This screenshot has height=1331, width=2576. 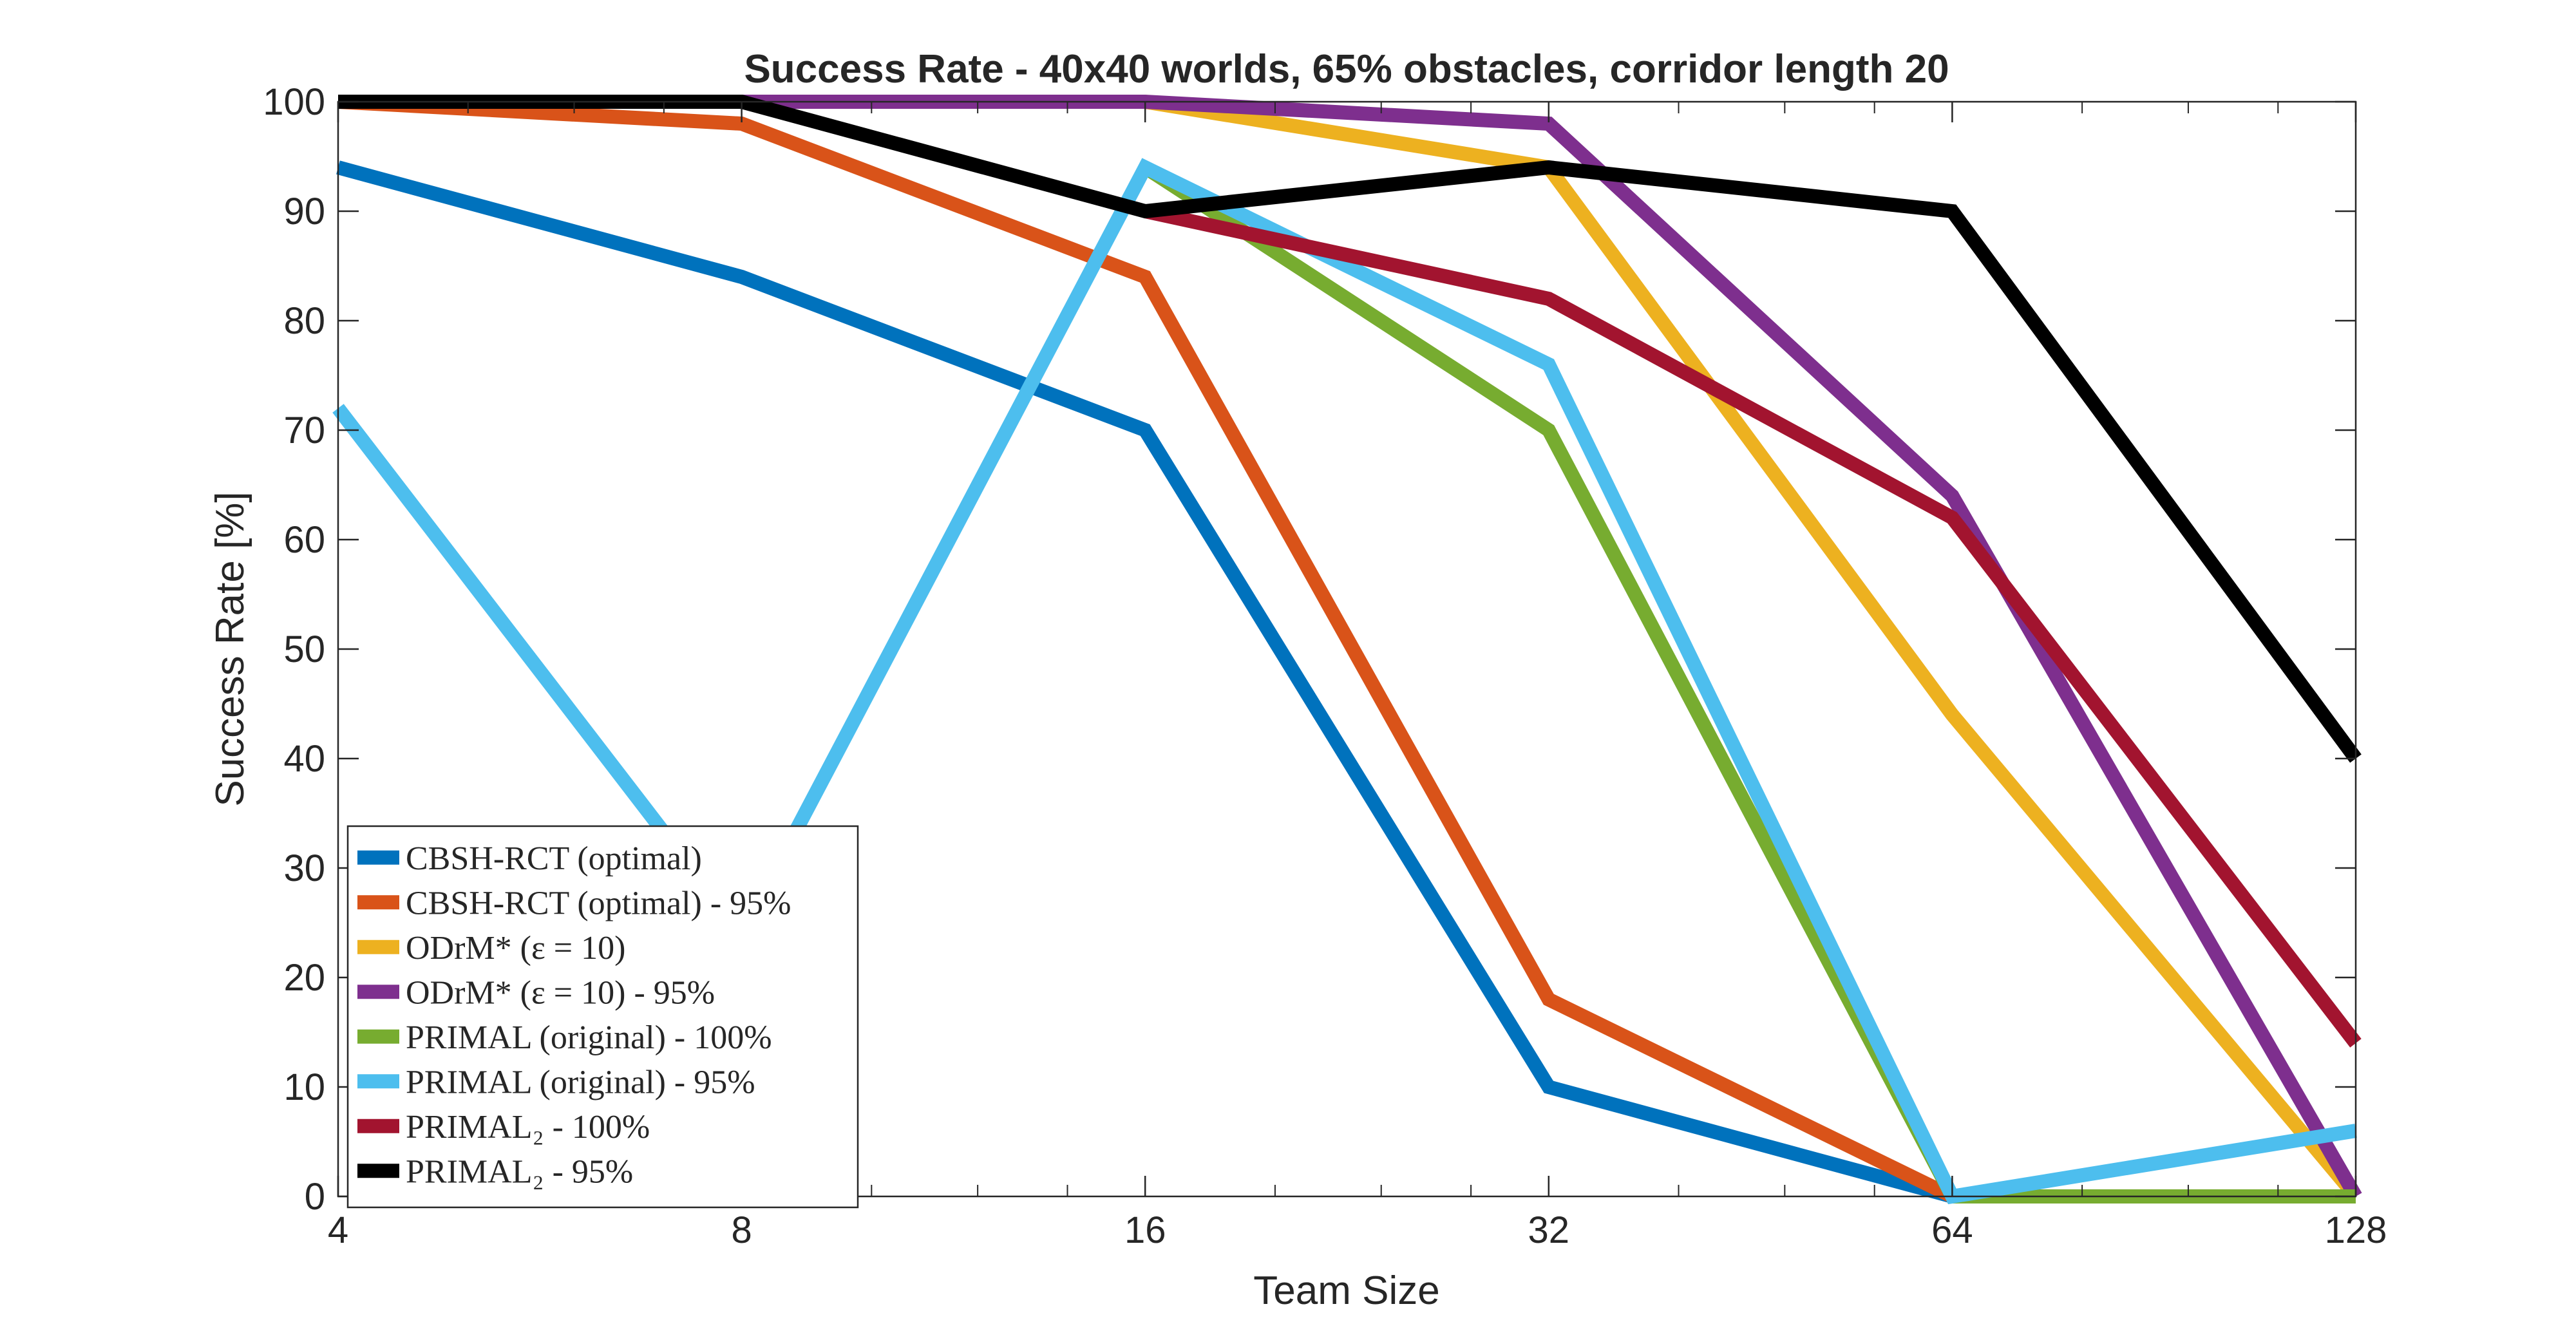 I want to click on x-tick-label: 16, so click(x=1145, y=1230).